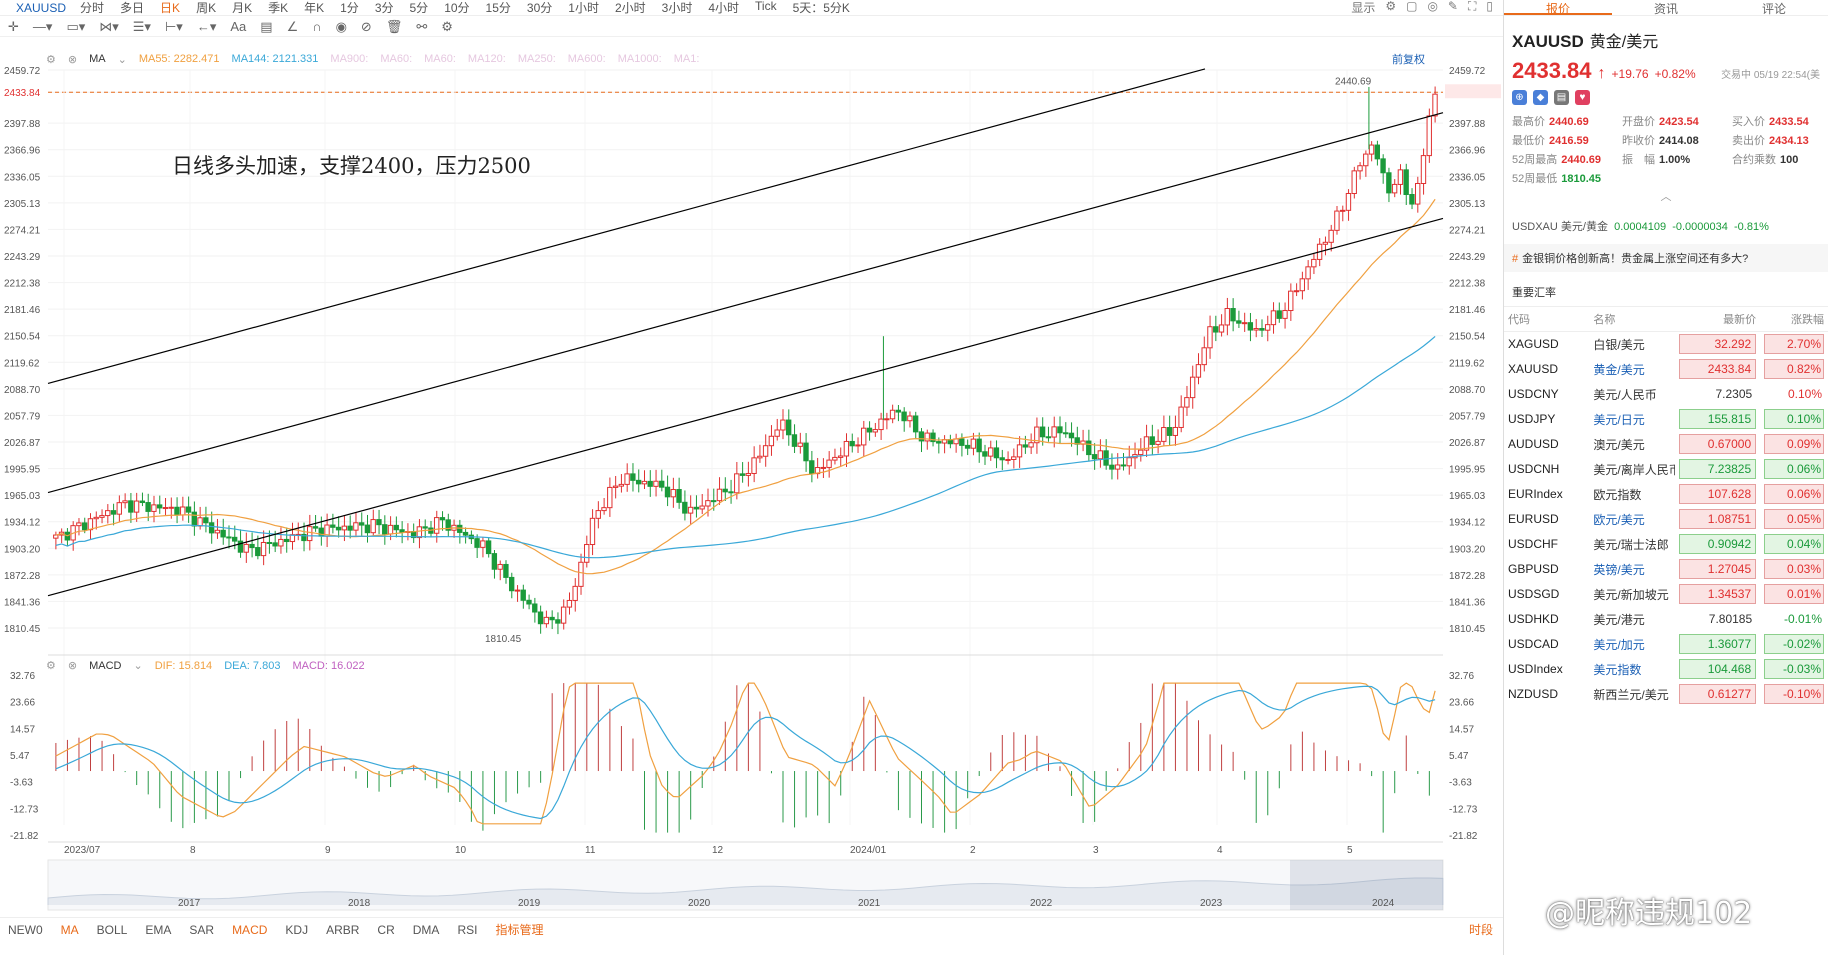 The image size is (1828, 955). What do you see at coordinates (92, 8) in the screenshot?
I see `period-0: 分时` at bounding box center [92, 8].